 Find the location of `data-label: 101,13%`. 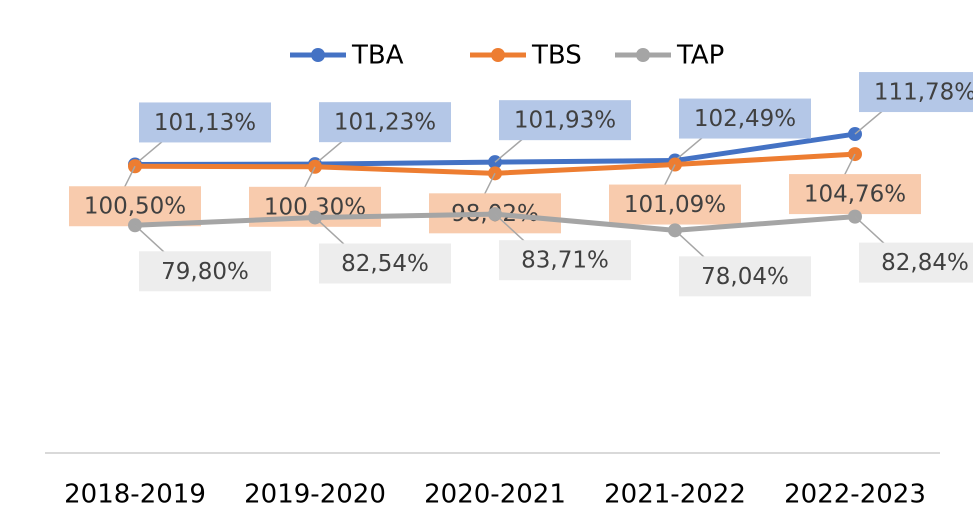

data-label: 101,13% is located at coordinates (205, 123).